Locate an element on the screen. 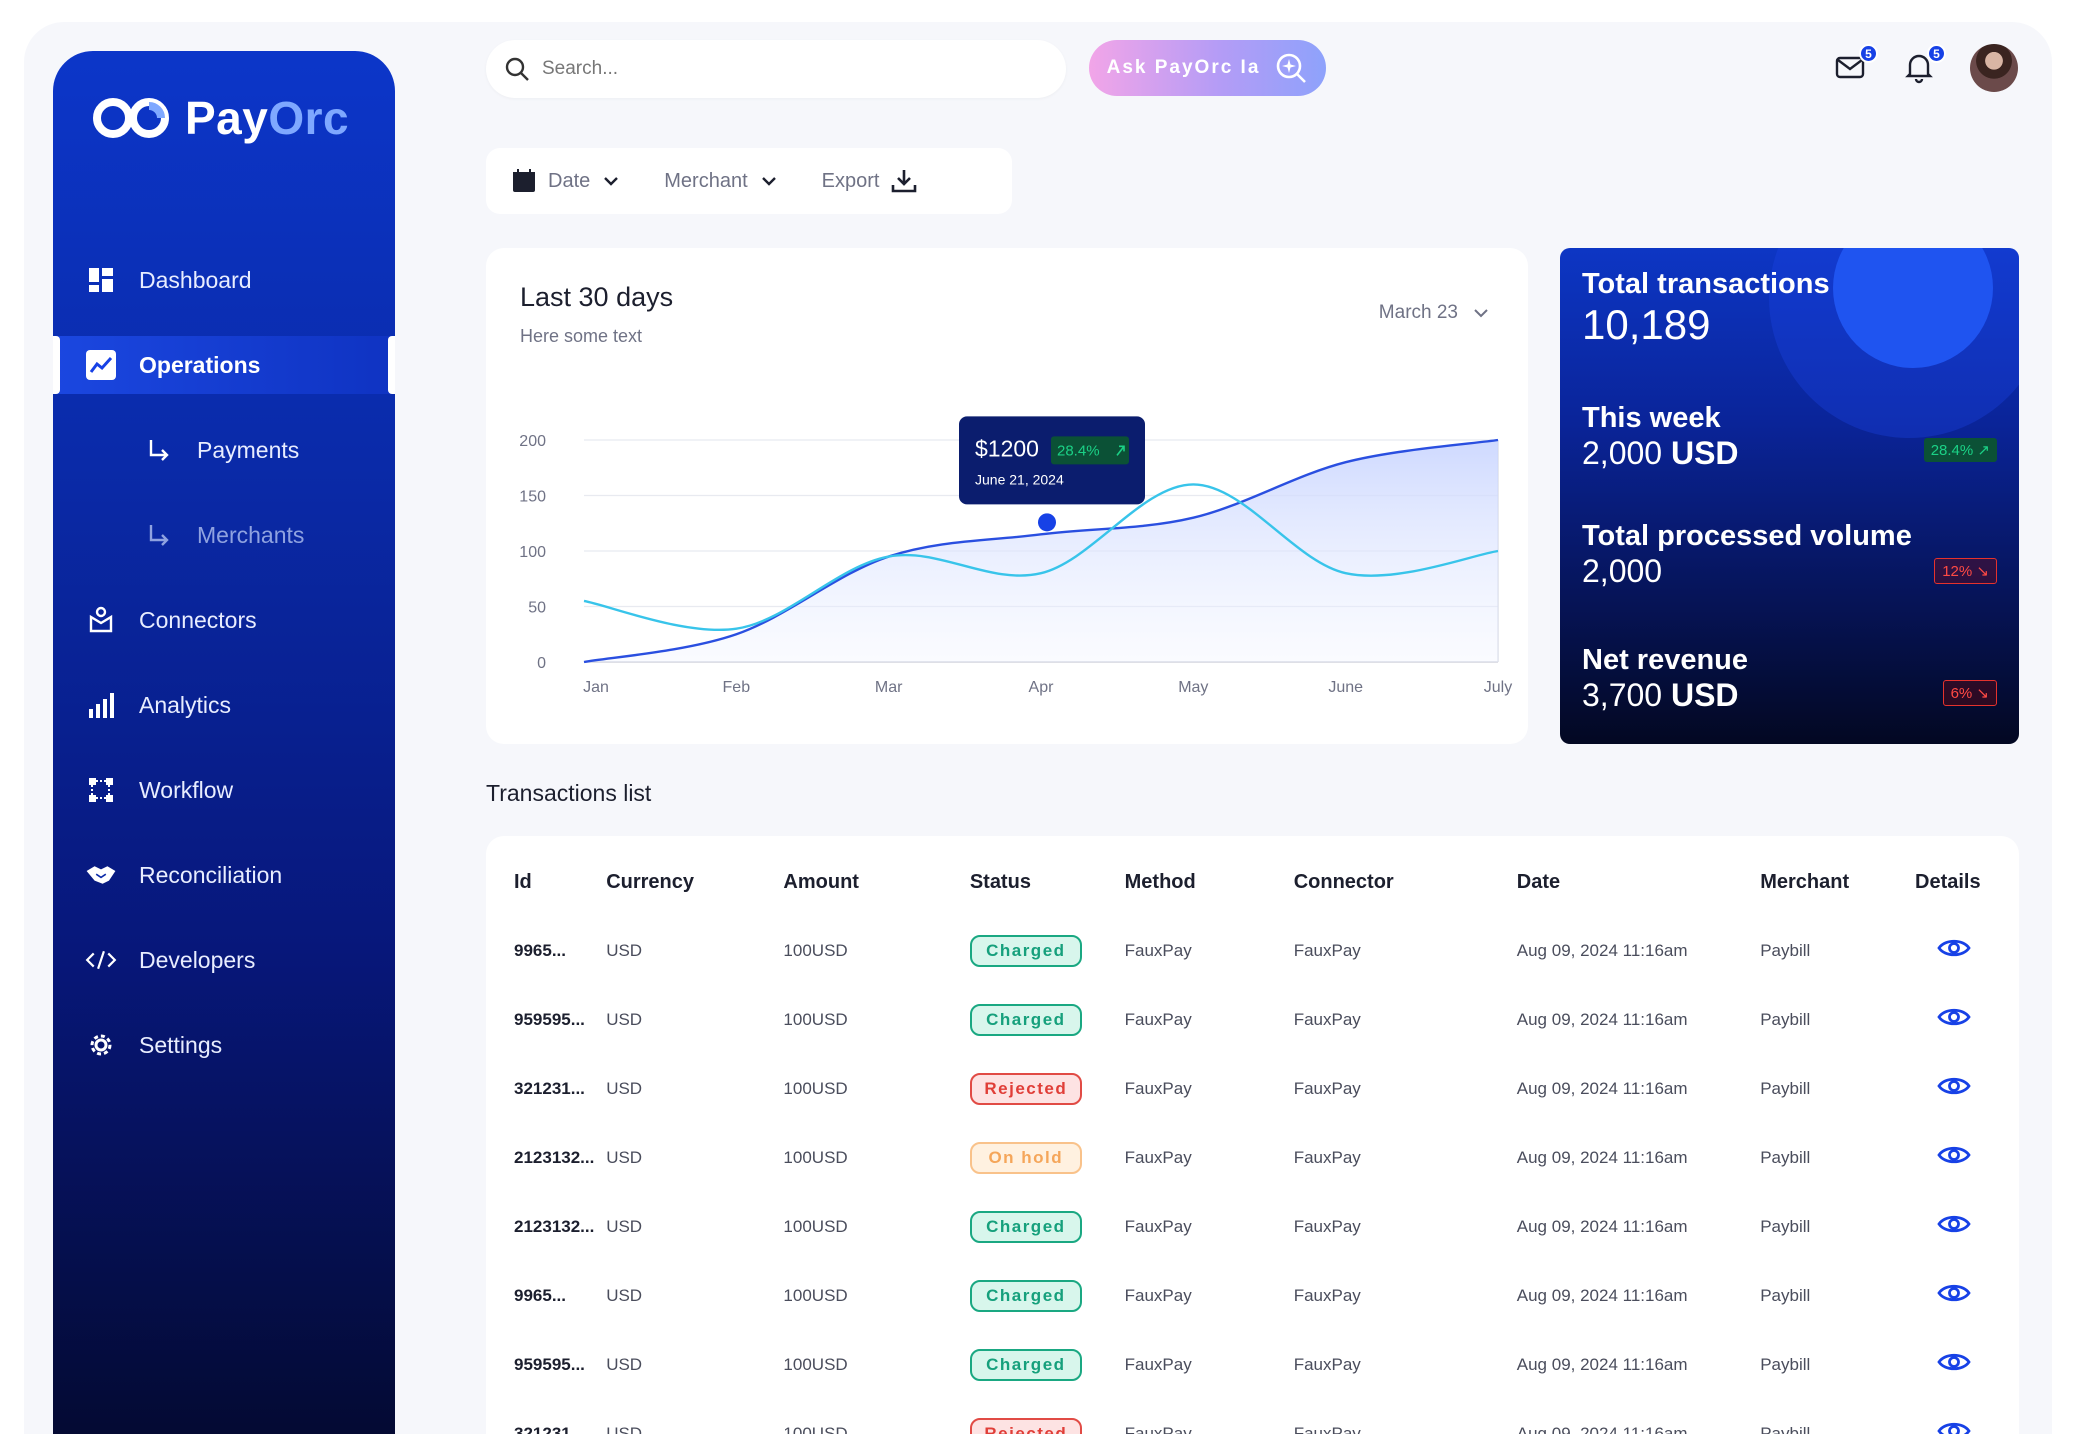 This screenshot has height=1434, width=2076. series-0-area is located at coordinates (1041, 551).